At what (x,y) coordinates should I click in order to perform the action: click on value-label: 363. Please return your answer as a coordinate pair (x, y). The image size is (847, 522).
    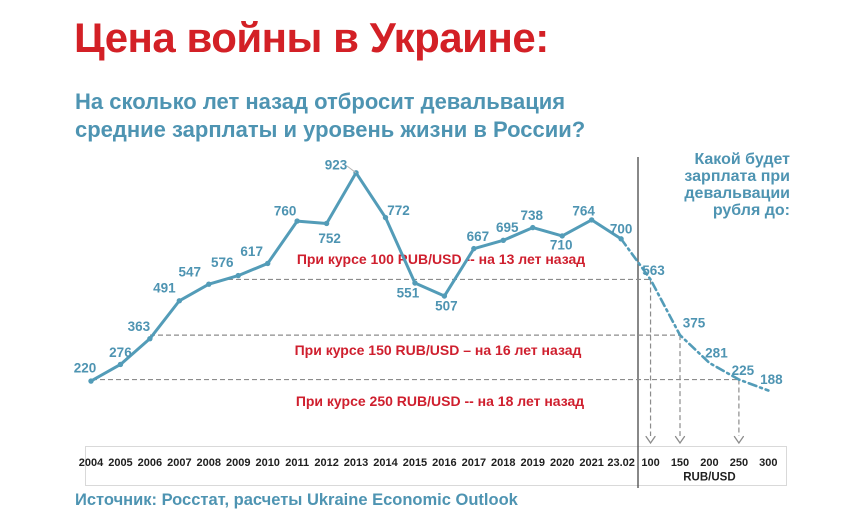
    Looking at the image, I should click on (139, 326).